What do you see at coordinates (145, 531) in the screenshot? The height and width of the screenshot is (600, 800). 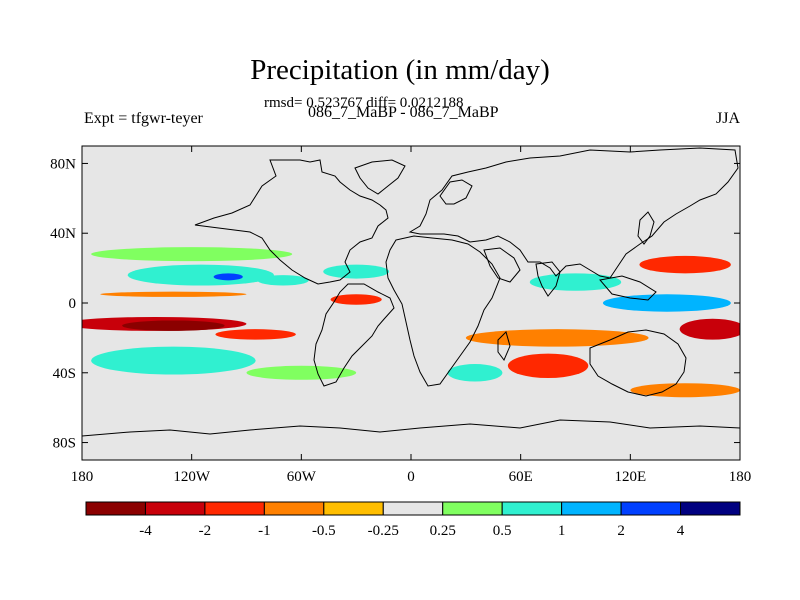 I see `colorbar-label-0: -4` at bounding box center [145, 531].